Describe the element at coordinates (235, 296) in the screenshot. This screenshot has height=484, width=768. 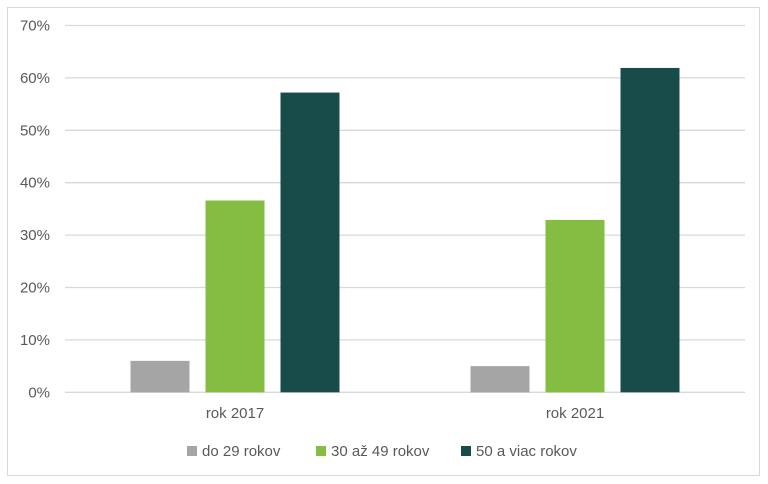
I see `bar-30-až-49-rokov-rok-2017` at that location.